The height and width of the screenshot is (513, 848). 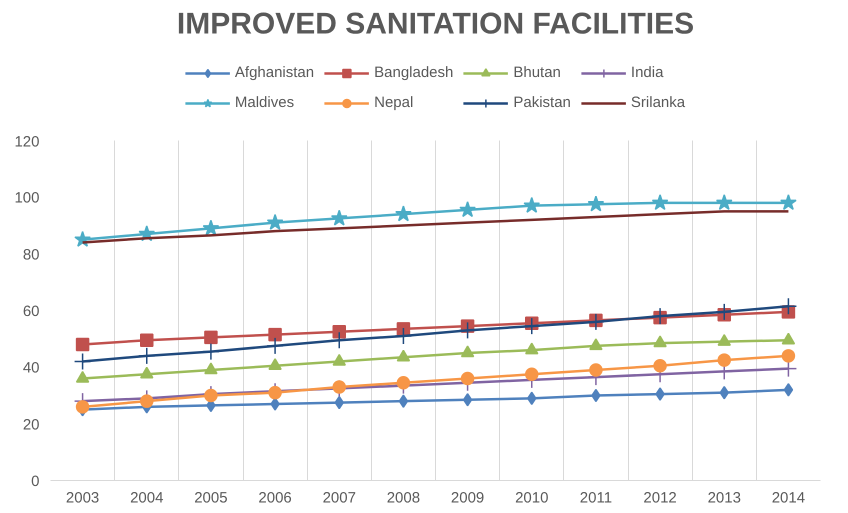 What do you see at coordinates (31, 255) in the screenshot?
I see `y-tick-label: 80` at bounding box center [31, 255].